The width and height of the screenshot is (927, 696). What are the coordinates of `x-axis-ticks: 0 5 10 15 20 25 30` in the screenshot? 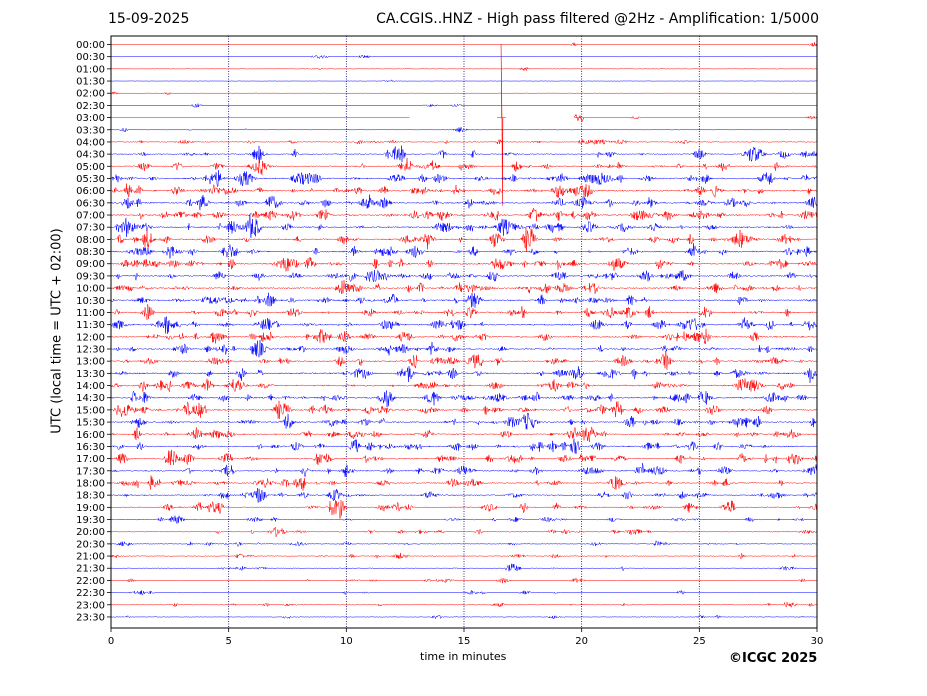 It's located at (466, 637).